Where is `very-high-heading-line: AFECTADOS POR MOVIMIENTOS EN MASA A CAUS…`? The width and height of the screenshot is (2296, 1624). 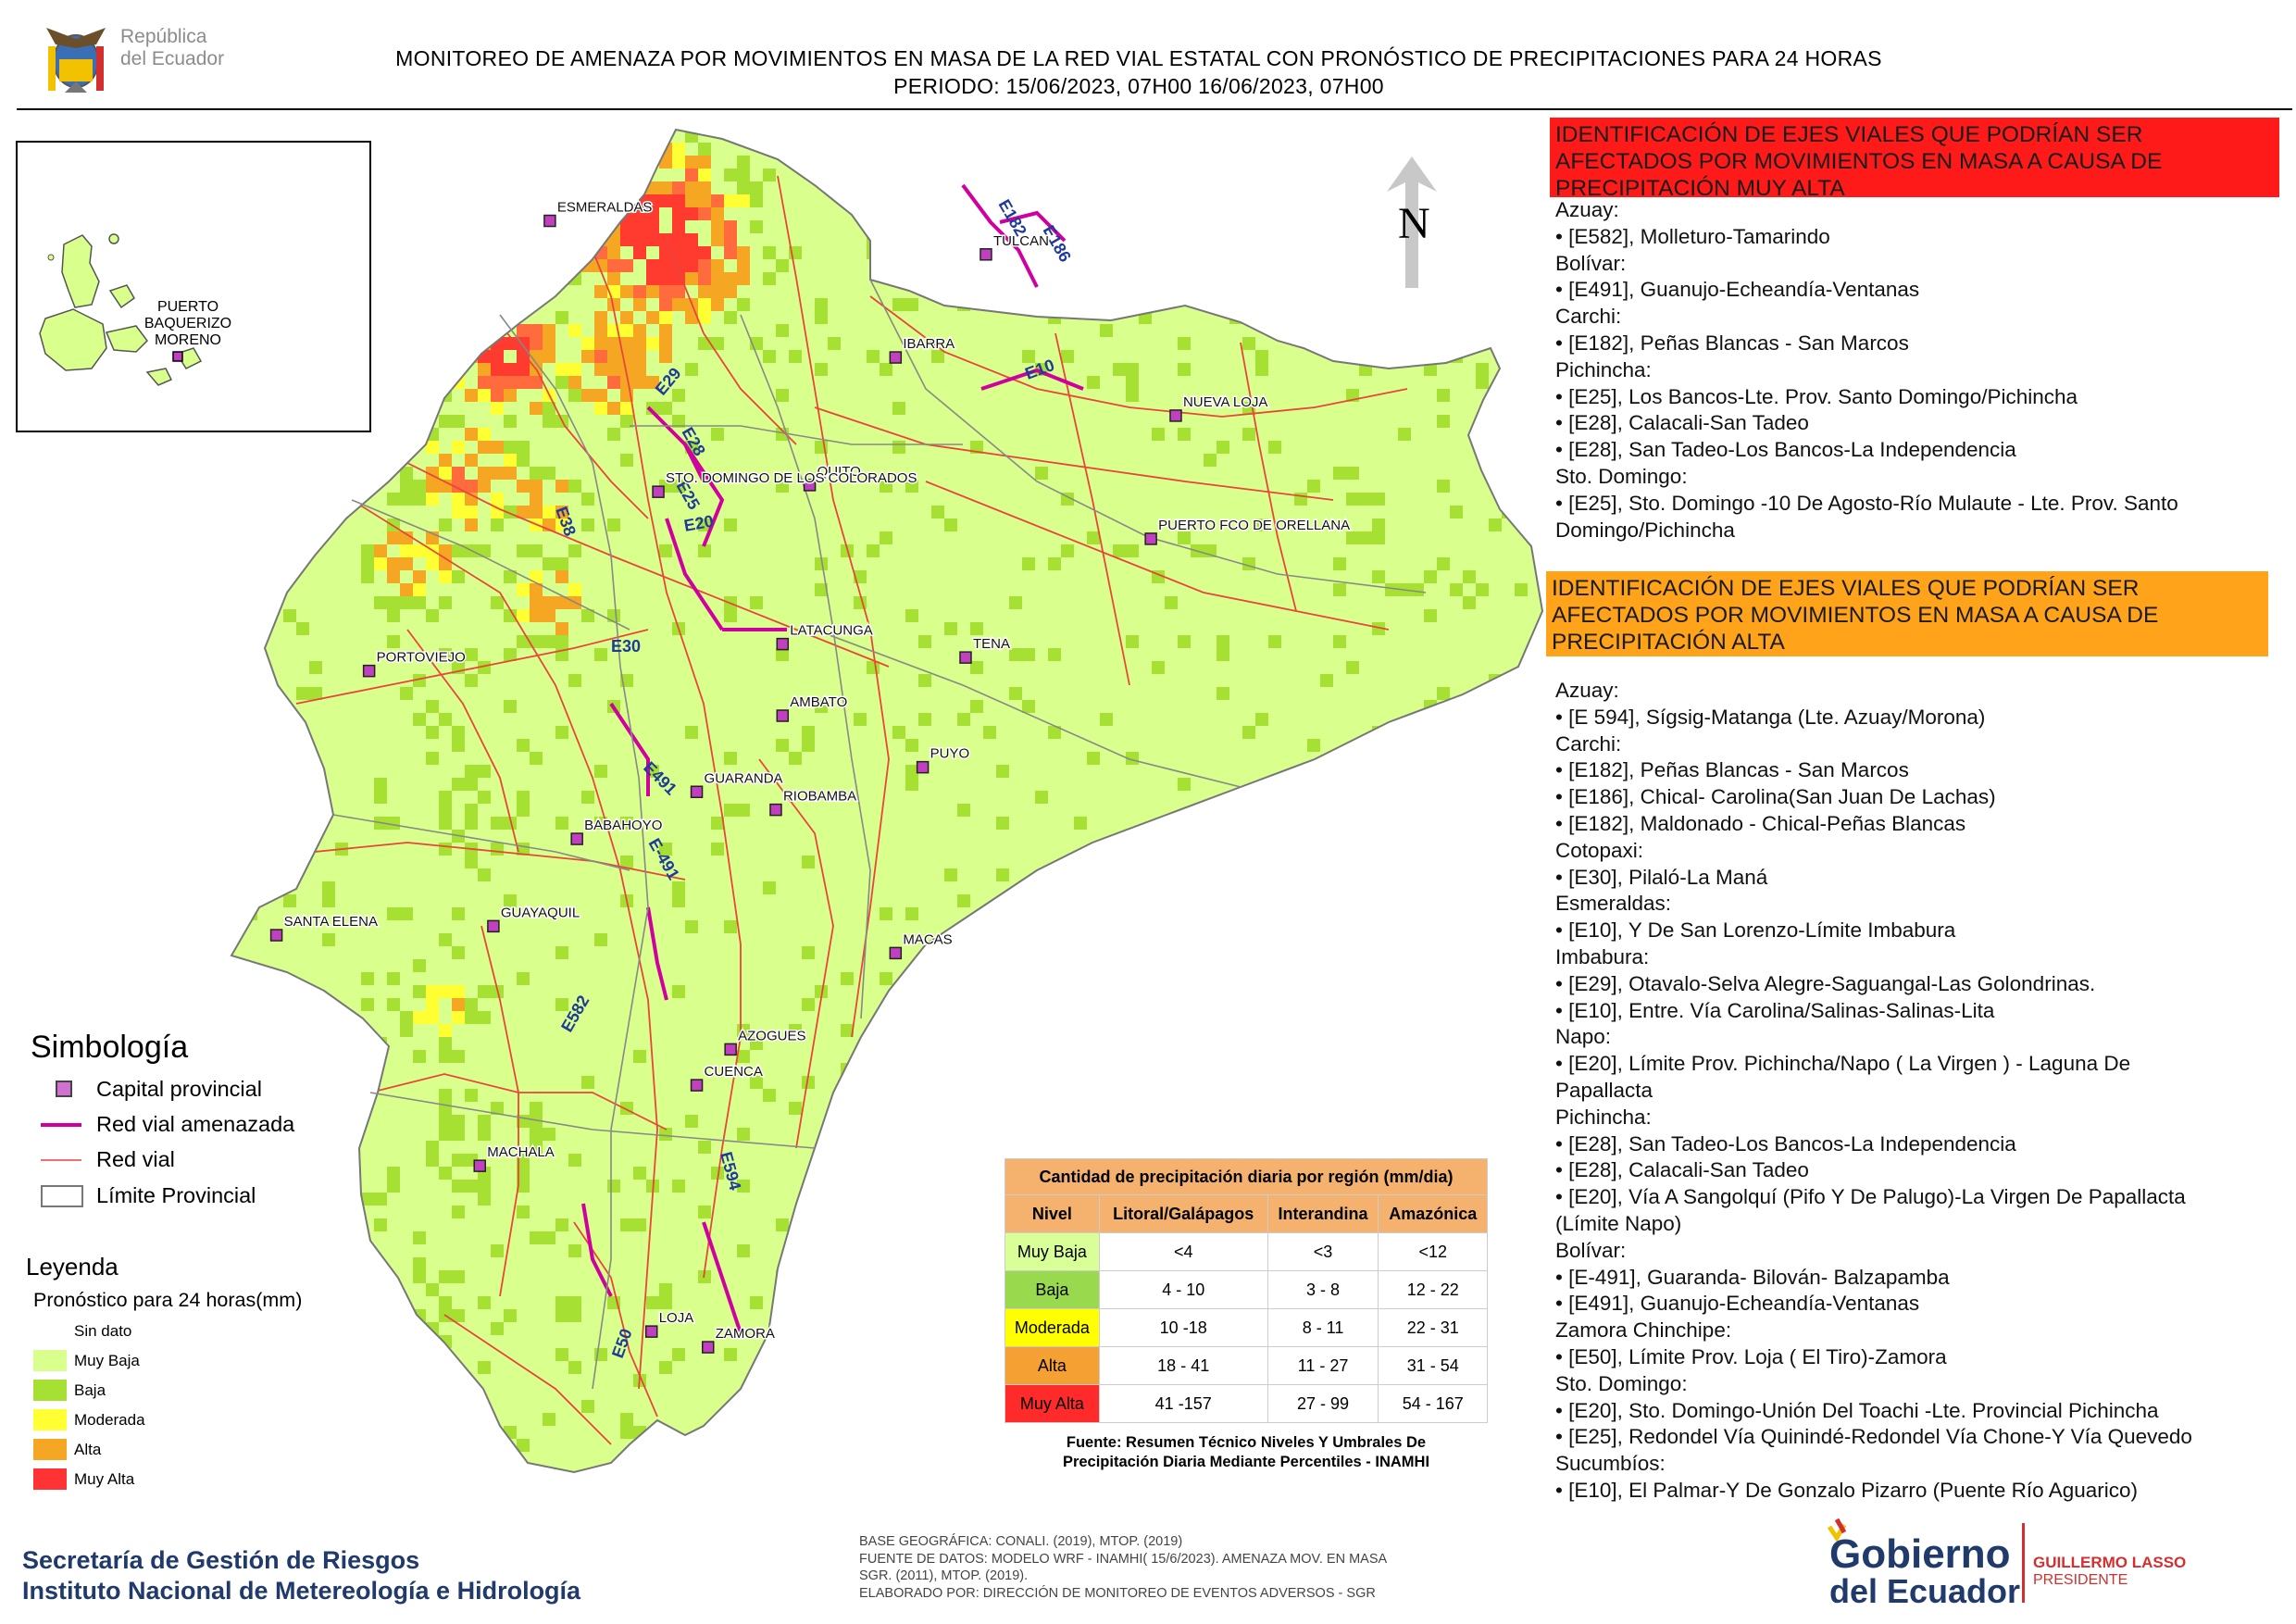 very-high-heading-line: AFECTADOS POR MOVIMIENTOS EN MASA A CAUS… is located at coordinates (1859, 161).